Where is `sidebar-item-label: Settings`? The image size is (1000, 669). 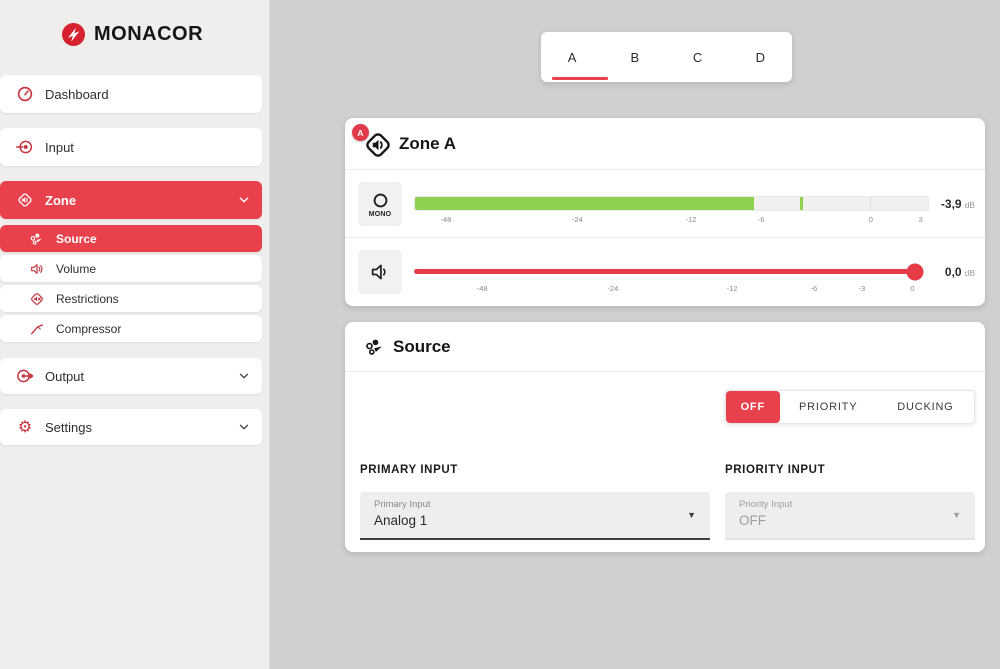
sidebar-item-label: Settings is located at coordinates (68, 427).